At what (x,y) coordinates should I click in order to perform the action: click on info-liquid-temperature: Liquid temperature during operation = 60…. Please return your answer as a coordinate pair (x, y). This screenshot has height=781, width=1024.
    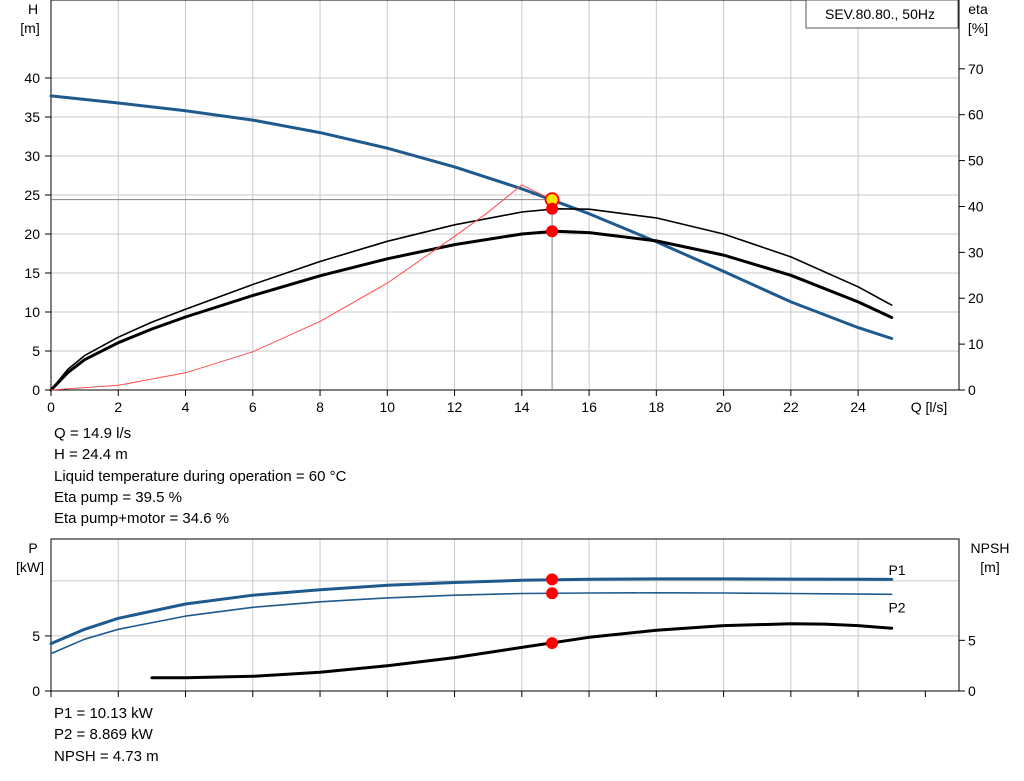
    Looking at the image, I should click on (200, 476).